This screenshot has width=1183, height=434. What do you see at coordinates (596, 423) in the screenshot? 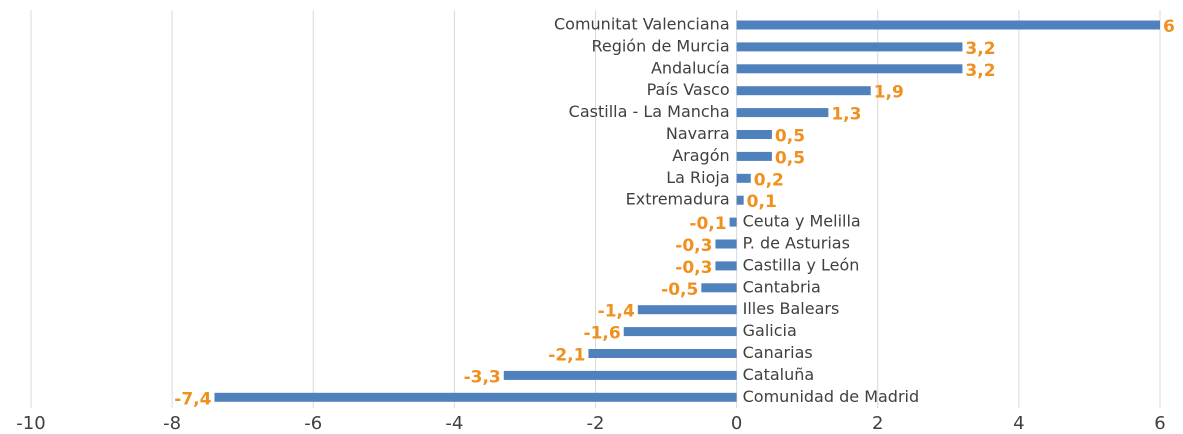
I see `x-tick-label: -2` at bounding box center [596, 423].